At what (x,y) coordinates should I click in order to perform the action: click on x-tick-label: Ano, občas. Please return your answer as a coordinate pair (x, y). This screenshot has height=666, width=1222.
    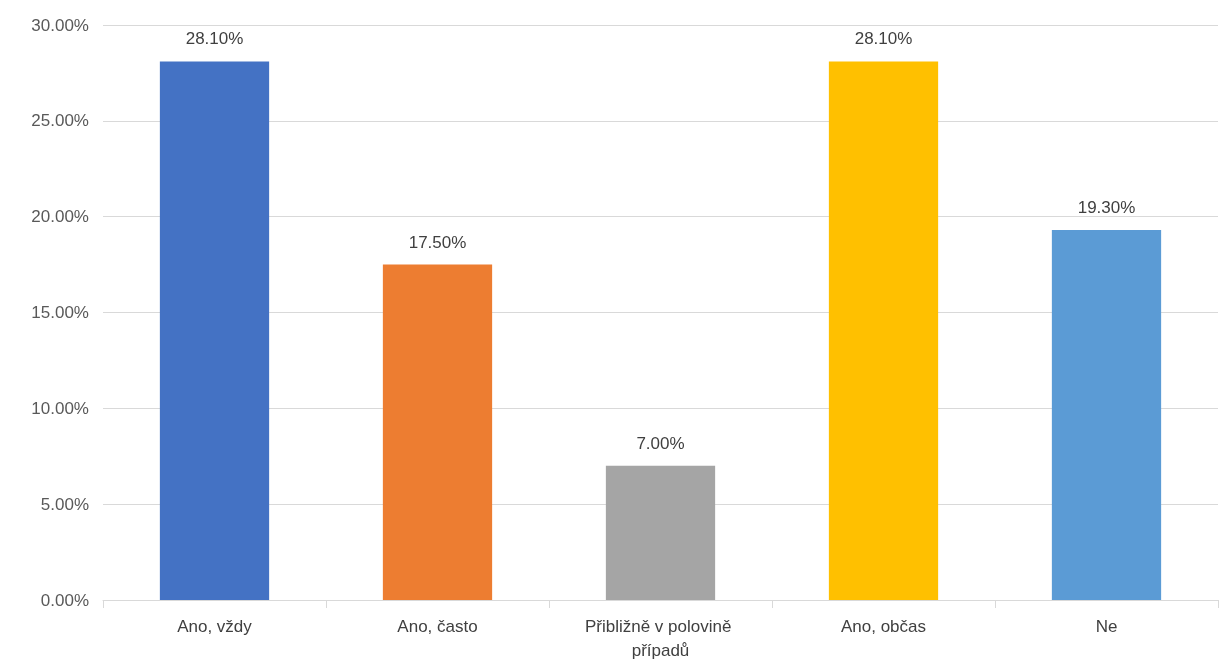
    Looking at the image, I should click on (883, 626).